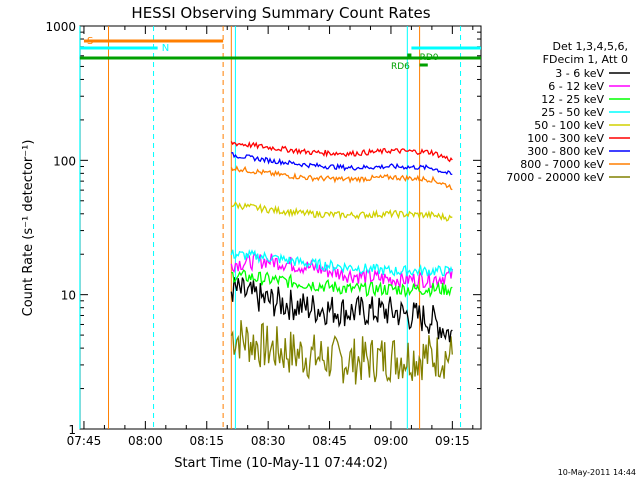 This screenshot has width=640, height=480. Describe the element at coordinates (565, 138) in the screenshot. I see `legend-entry-label: 100 - 300 keV` at that location.